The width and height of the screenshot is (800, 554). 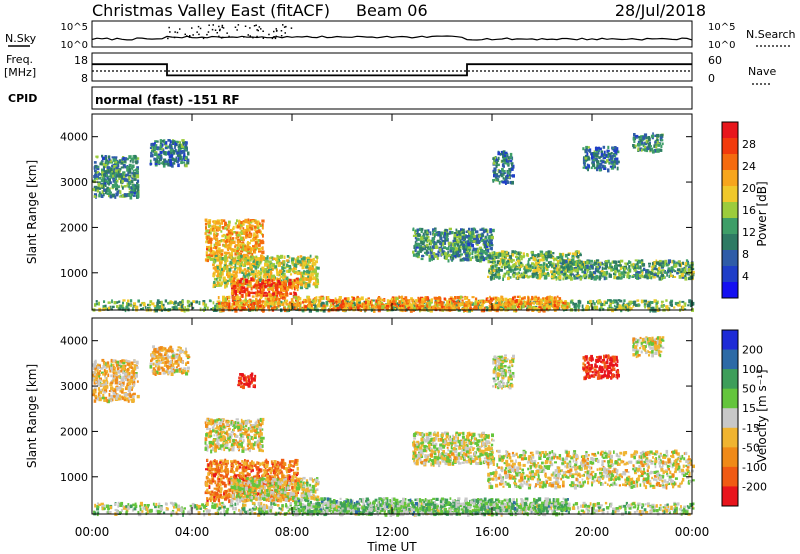 What do you see at coordinates (74, 27) in the screenshot?
I see `nsky-tick-top: 10^5` at bounding box center [74, 27].